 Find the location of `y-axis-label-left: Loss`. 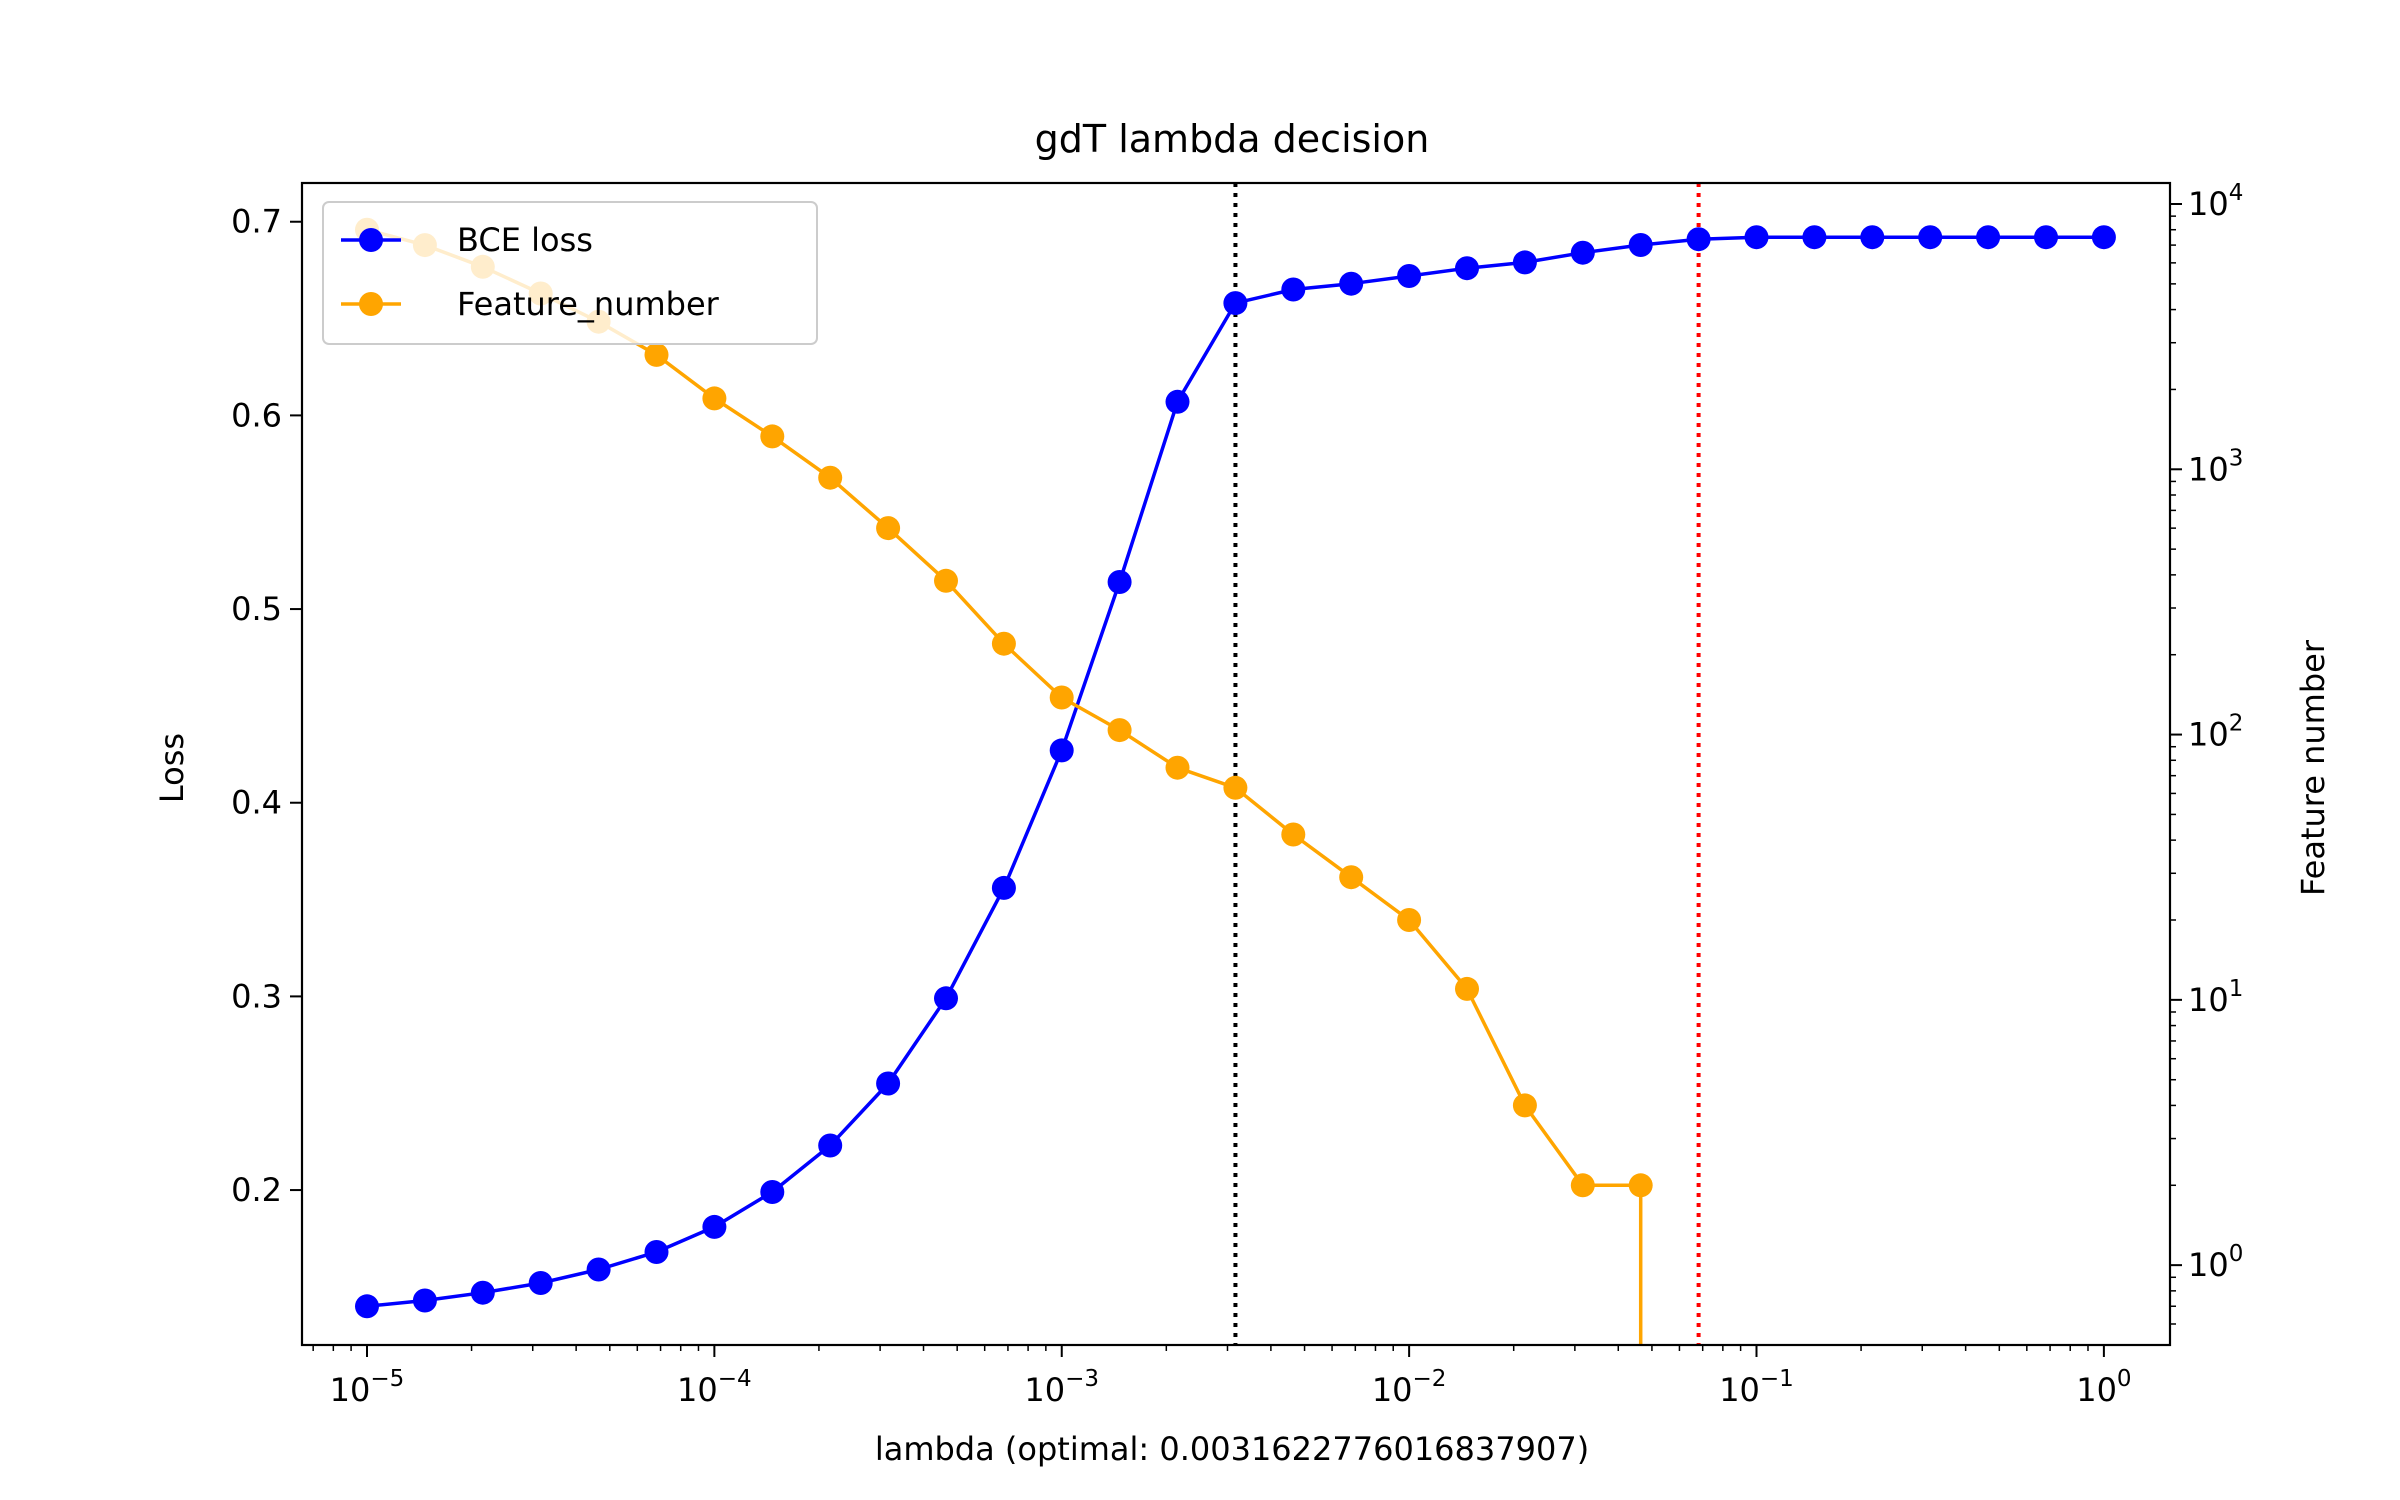

y-axis-label-left: Loss is located at coordinates (172, 768).